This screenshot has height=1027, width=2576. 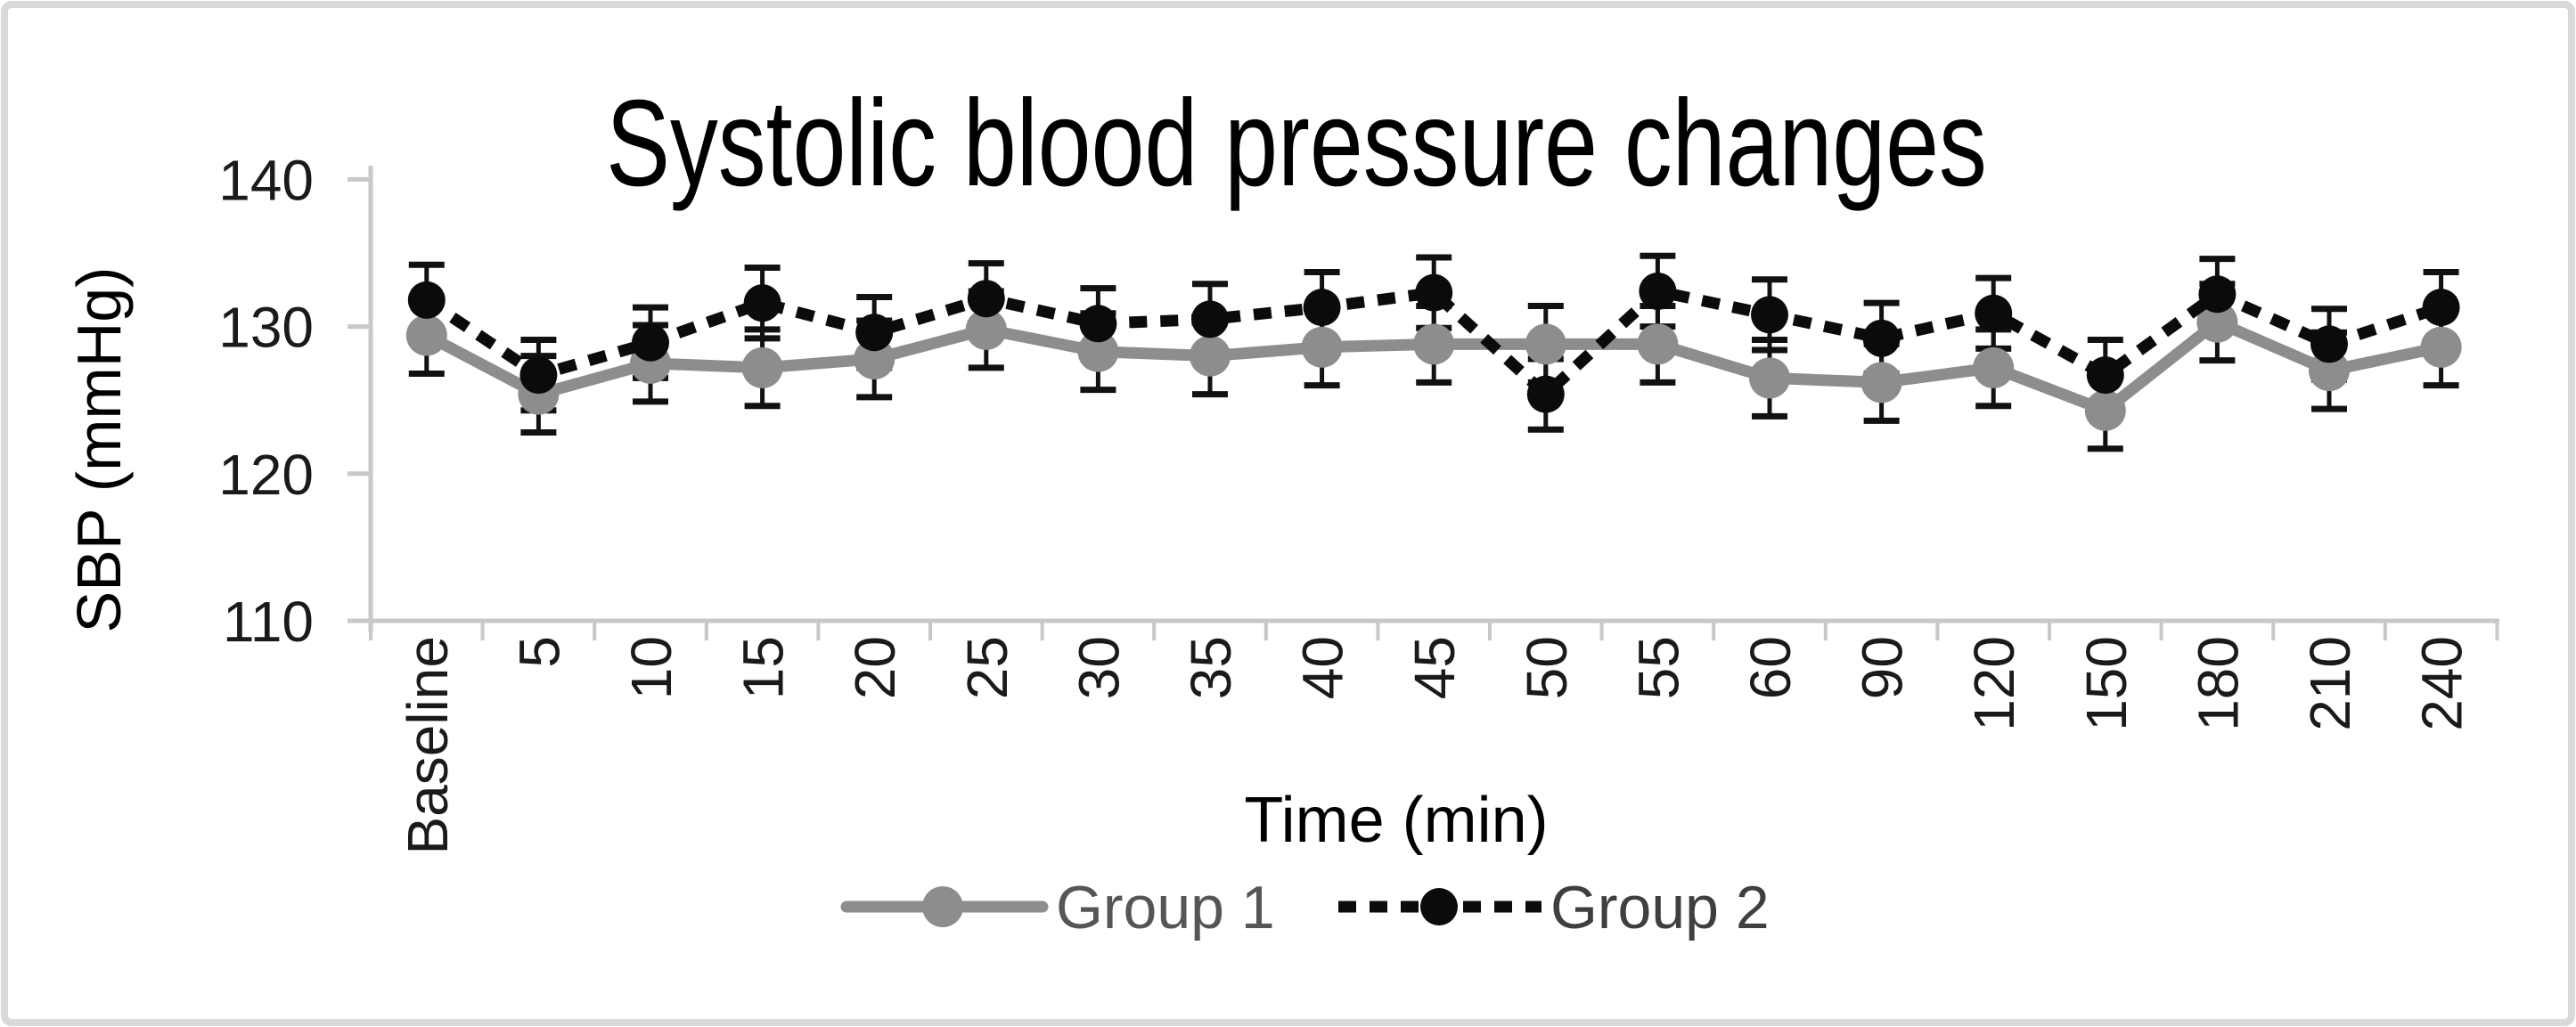 What do you see at coordinates (1211, 667) in the screenshot?
I see `x-tick-label: 35` at bounding box center [1211, 667].